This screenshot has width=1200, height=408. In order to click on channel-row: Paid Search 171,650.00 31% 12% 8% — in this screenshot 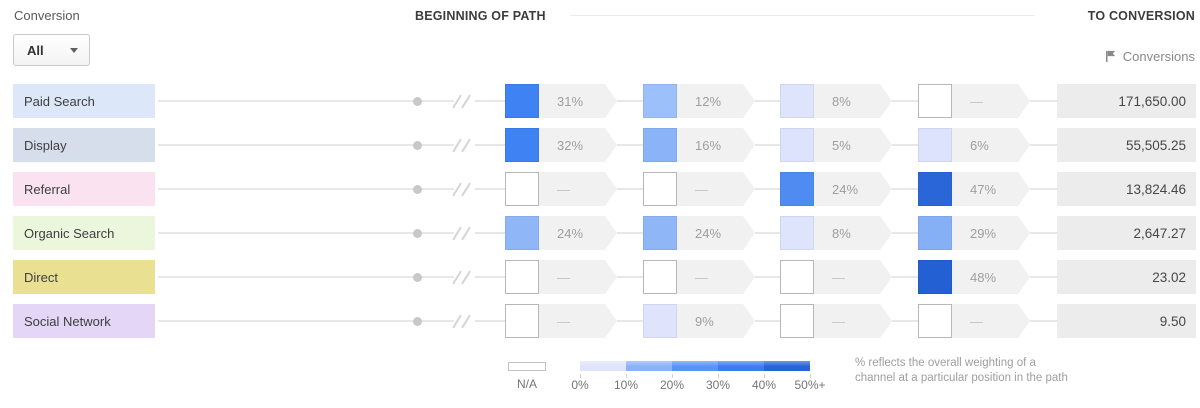, I will do `click(600, 101)`.